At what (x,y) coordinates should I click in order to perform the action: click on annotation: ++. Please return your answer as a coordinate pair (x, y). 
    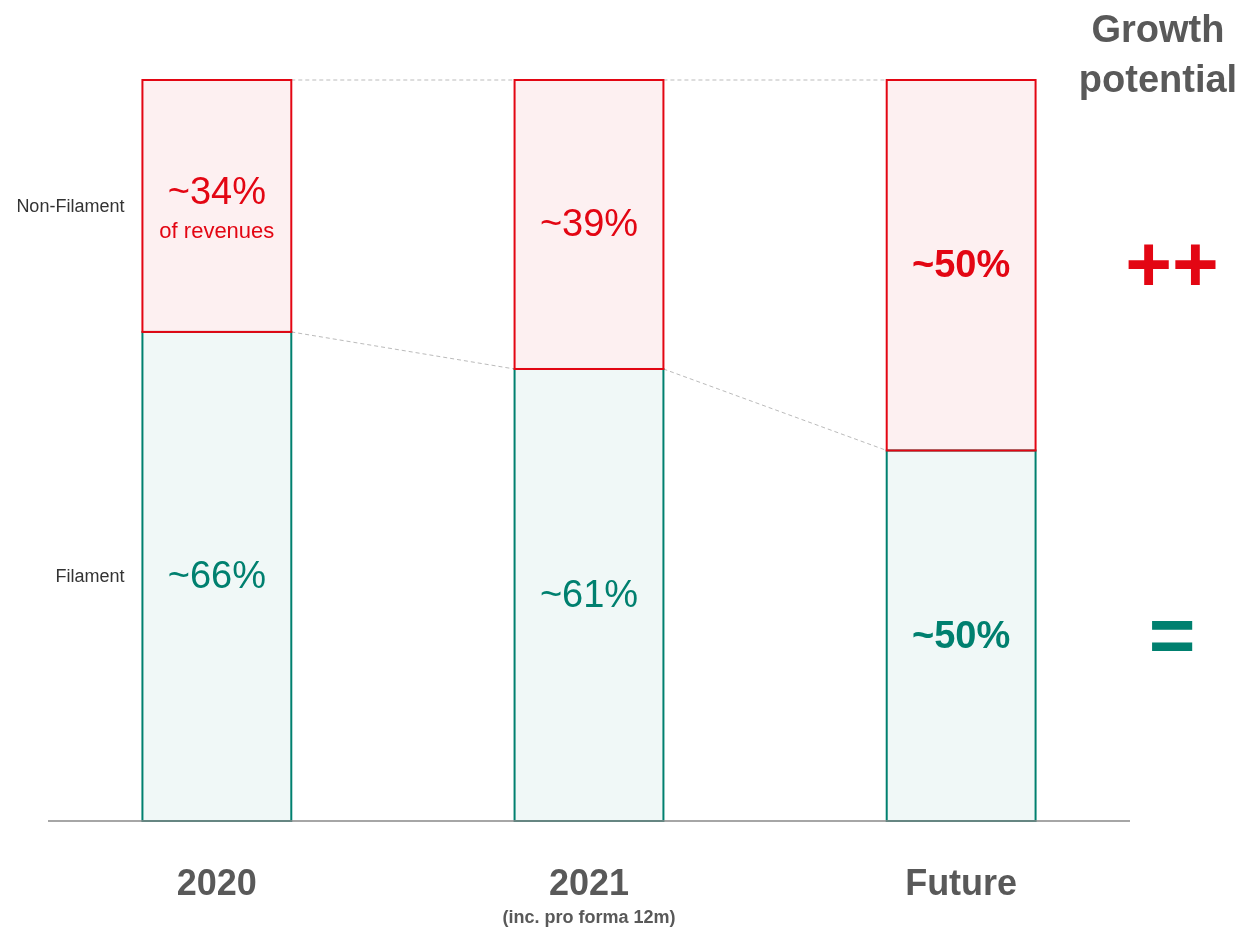
    Looking at the image, I should click on (1172, 264).